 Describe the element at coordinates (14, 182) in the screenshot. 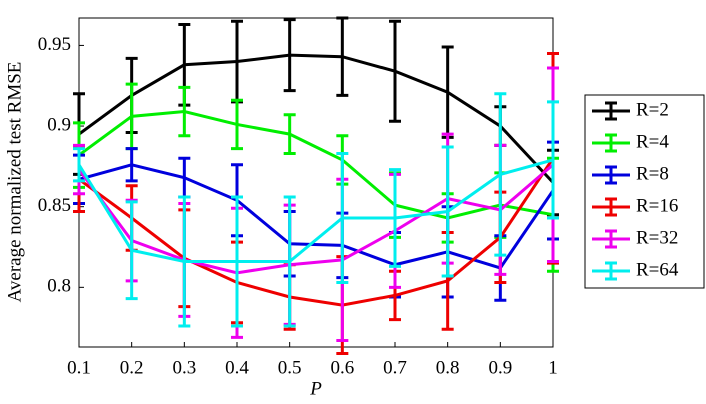

I see `y-axis-label: Average normalized test RMSE` at that location.